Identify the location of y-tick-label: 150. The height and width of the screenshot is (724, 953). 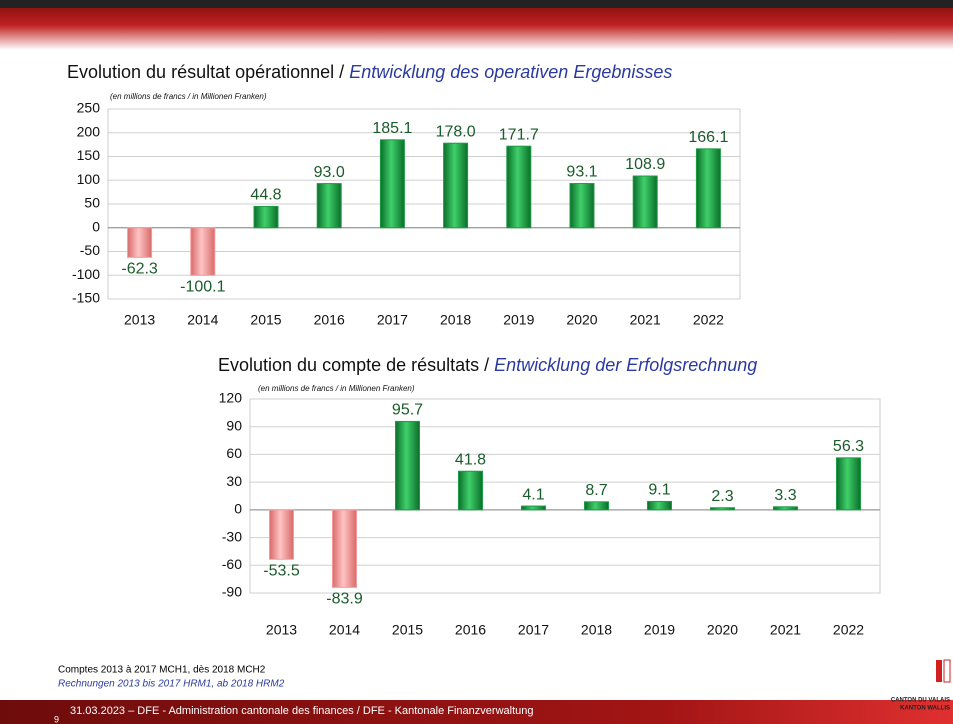
(89, 155).